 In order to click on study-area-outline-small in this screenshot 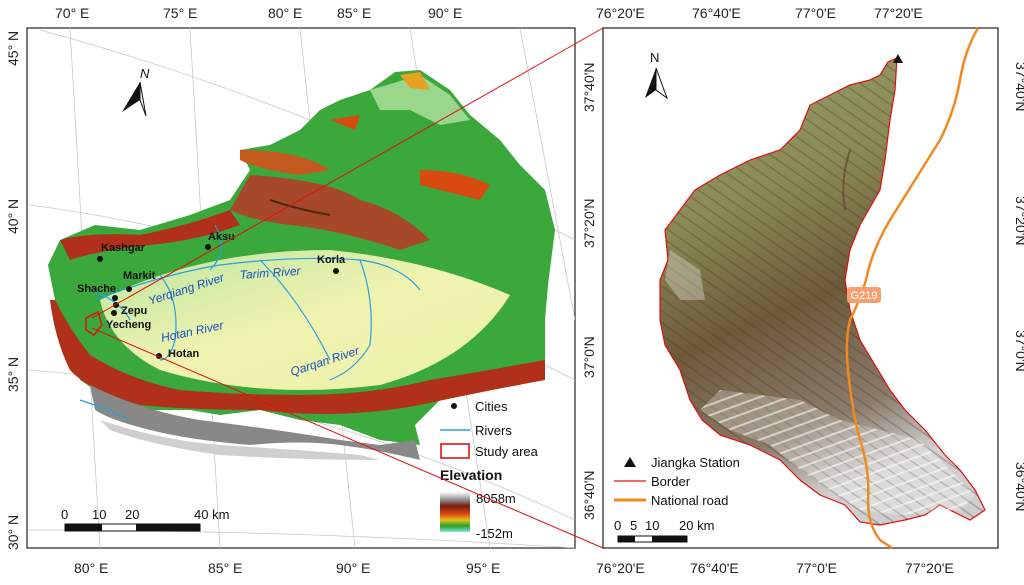, I will do `click(94, 323)`.